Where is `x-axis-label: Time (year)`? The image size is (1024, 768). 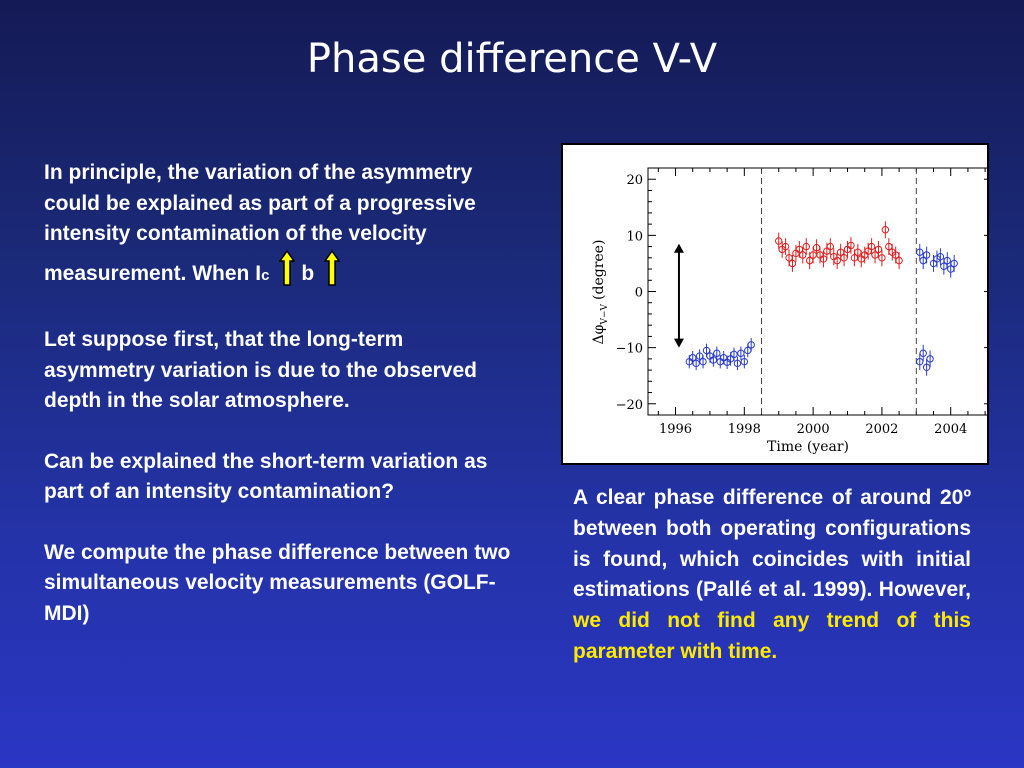
x-axis-label: Time (year) is located at coordinates (808, 447).